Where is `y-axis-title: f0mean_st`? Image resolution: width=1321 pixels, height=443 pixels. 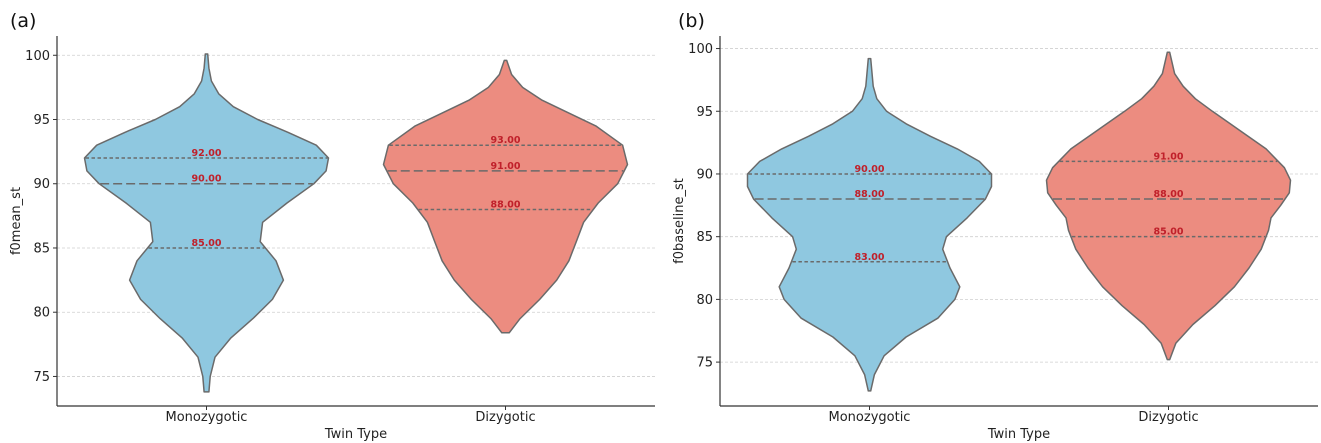 y-axis-title: f0mean_st is located at coordinates (16, 221).